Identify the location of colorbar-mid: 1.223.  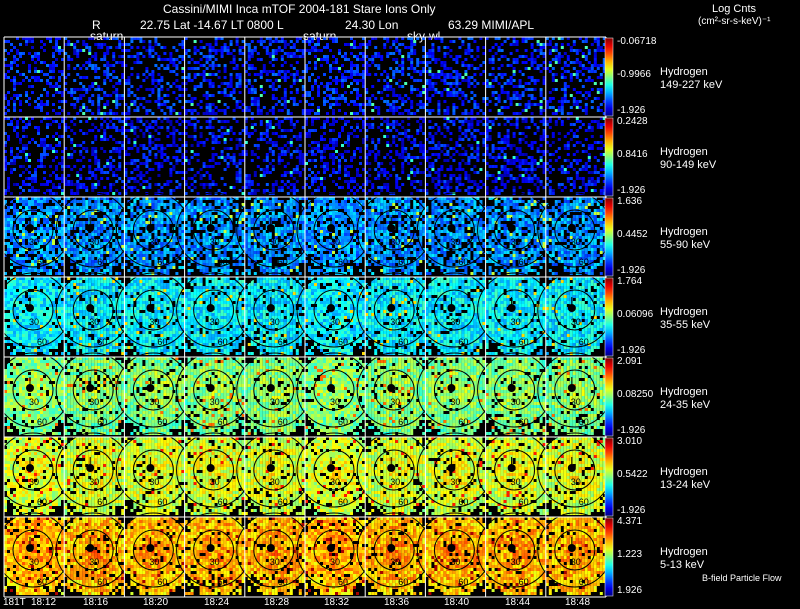
(629, 554).